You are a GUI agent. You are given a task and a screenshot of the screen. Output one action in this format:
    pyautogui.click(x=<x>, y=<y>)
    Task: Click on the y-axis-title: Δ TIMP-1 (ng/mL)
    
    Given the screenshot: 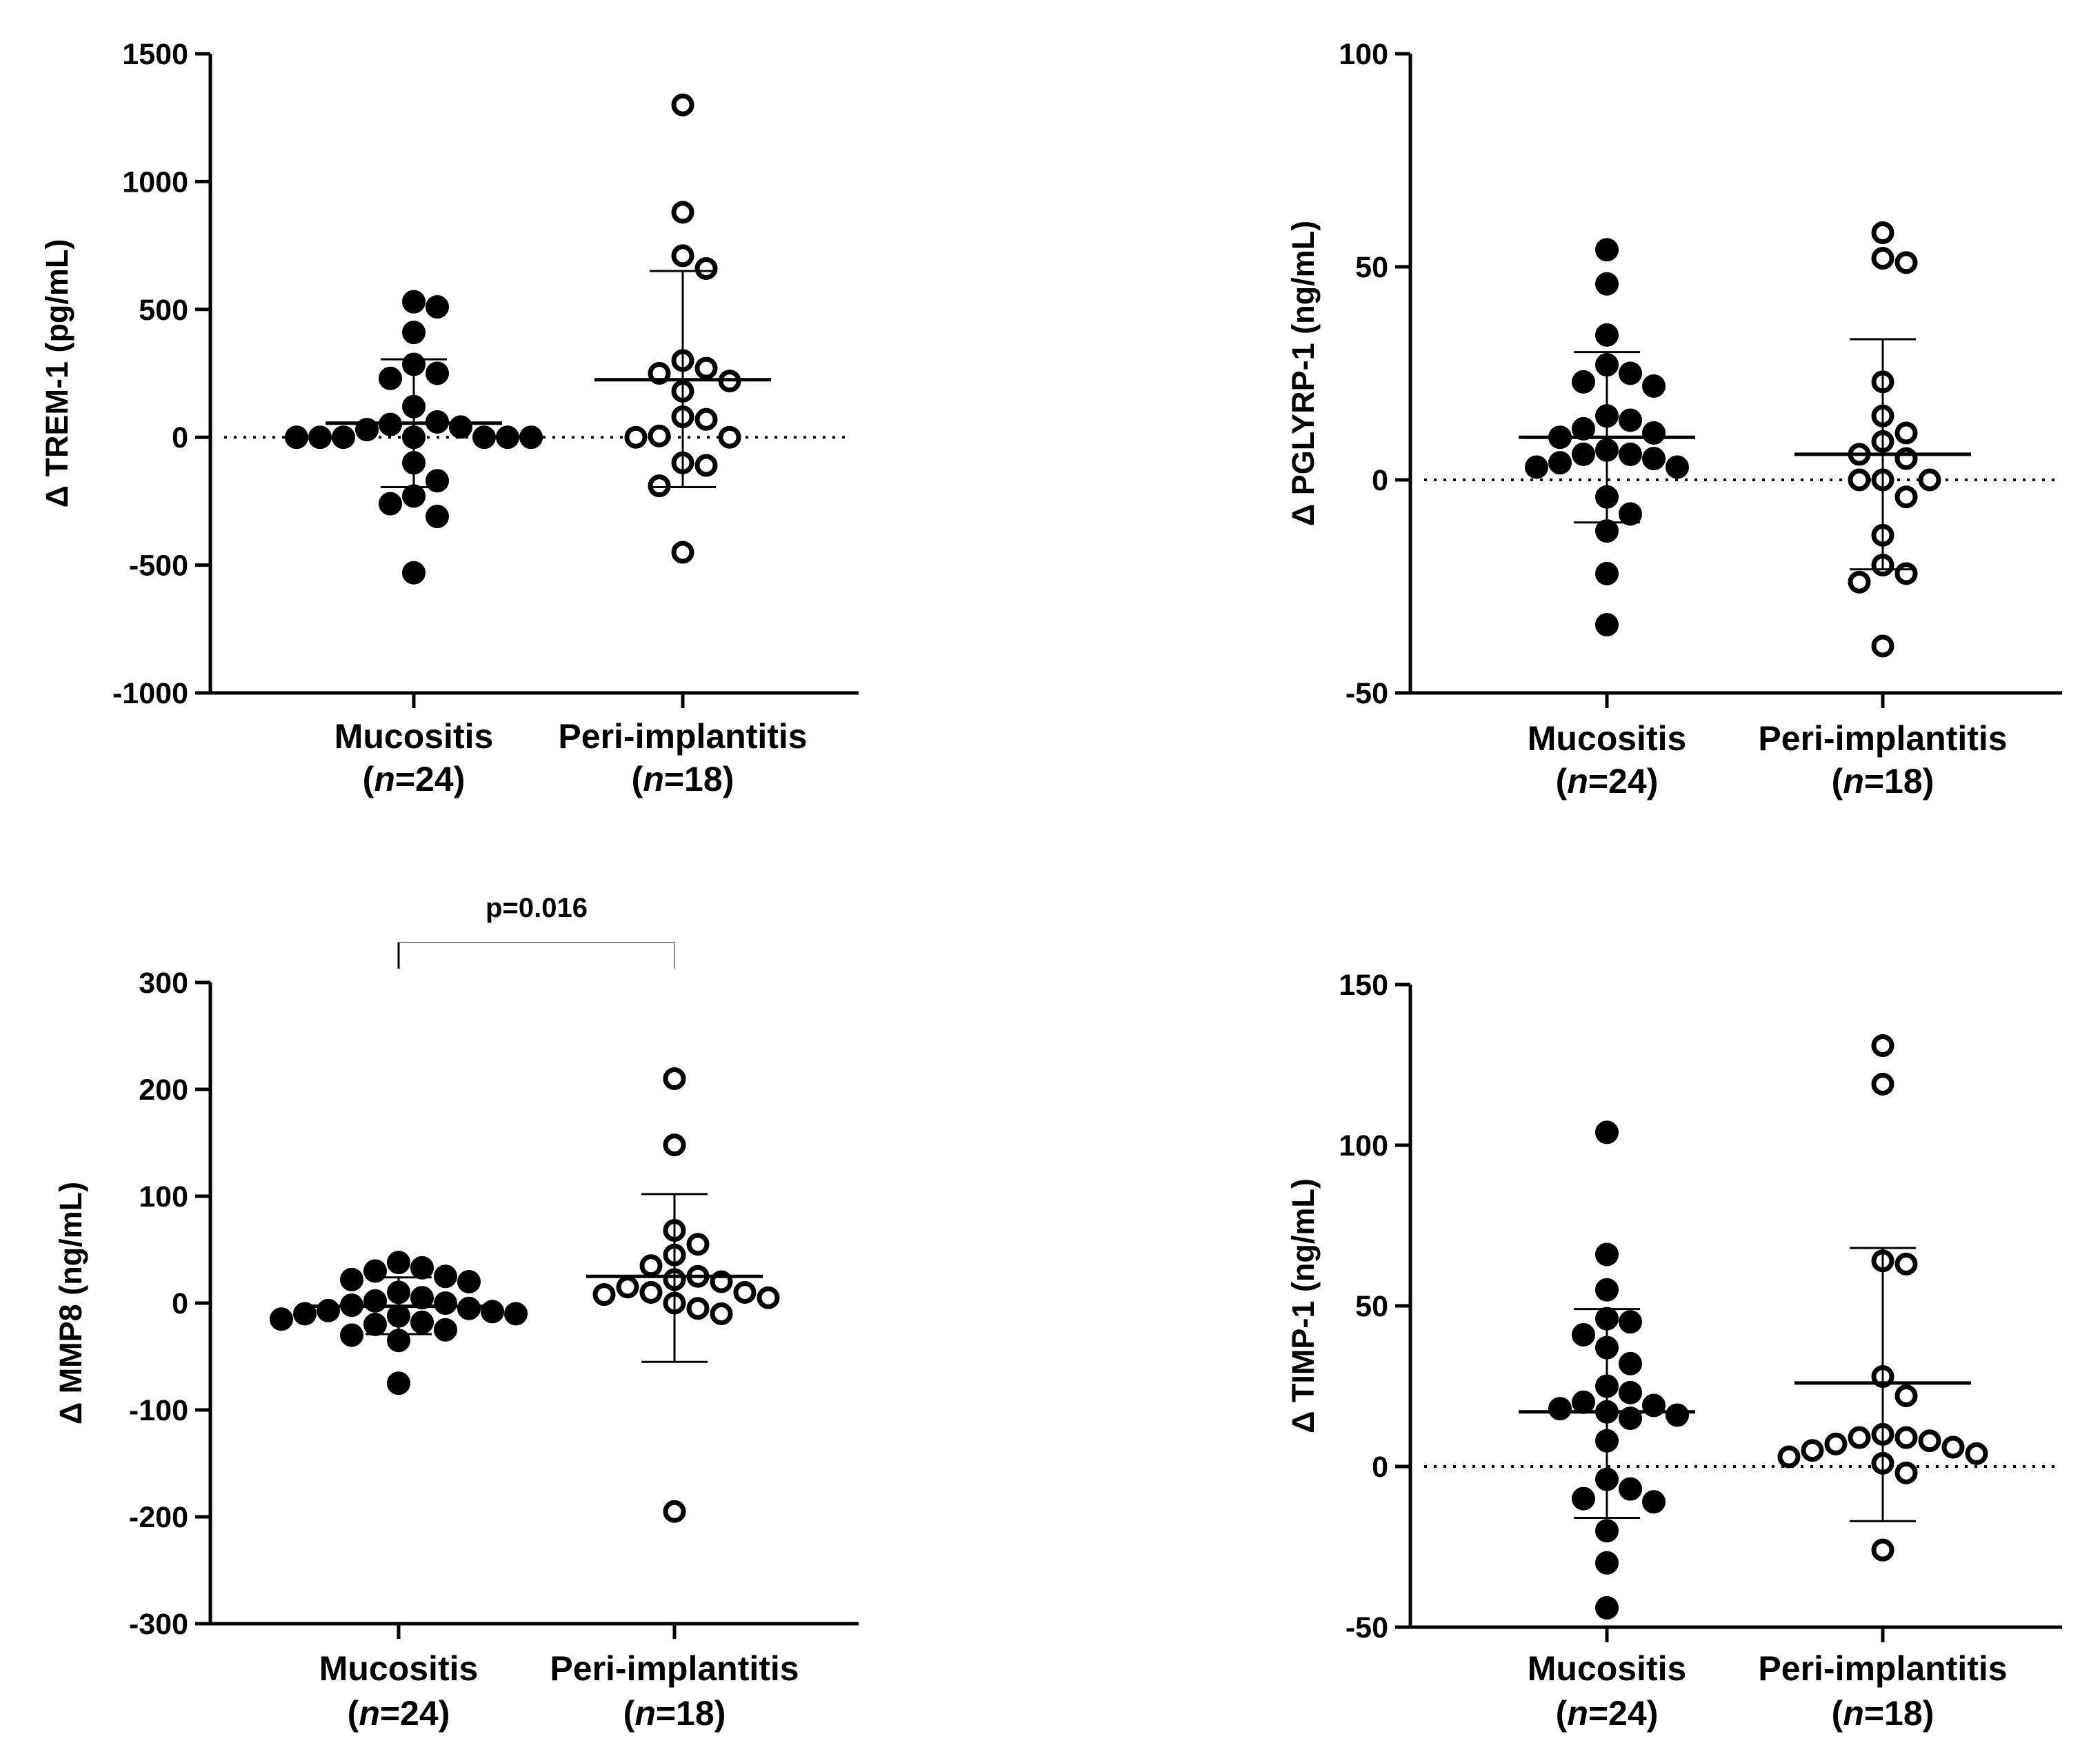 What is the action you would take?
    pyautogui.click(x=1304, y=1305)
    